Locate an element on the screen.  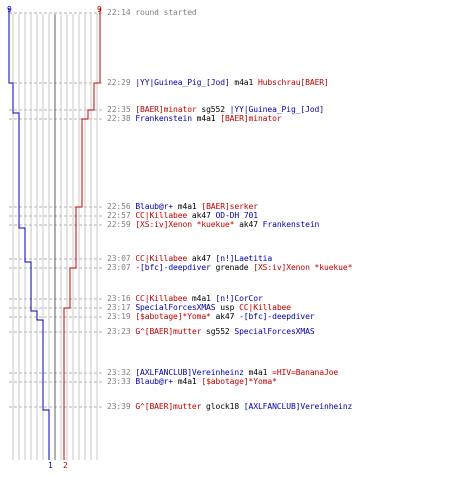
kill-log-entry: 23:07 CC|Killabee ak47 [n!]Laetitia is located at coordinates (189, 258).